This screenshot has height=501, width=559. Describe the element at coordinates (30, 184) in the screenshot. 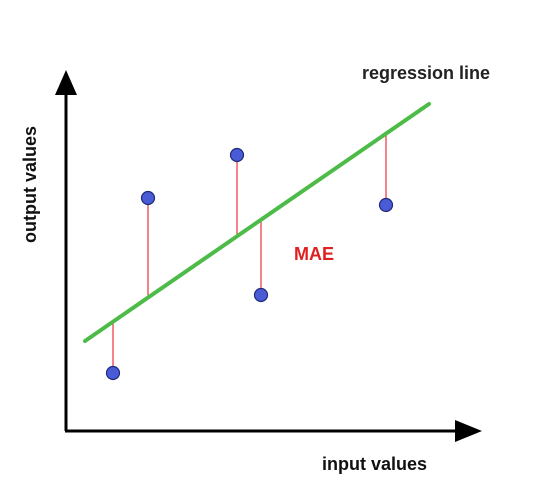

I see `y-axis-label: output values` at that location.